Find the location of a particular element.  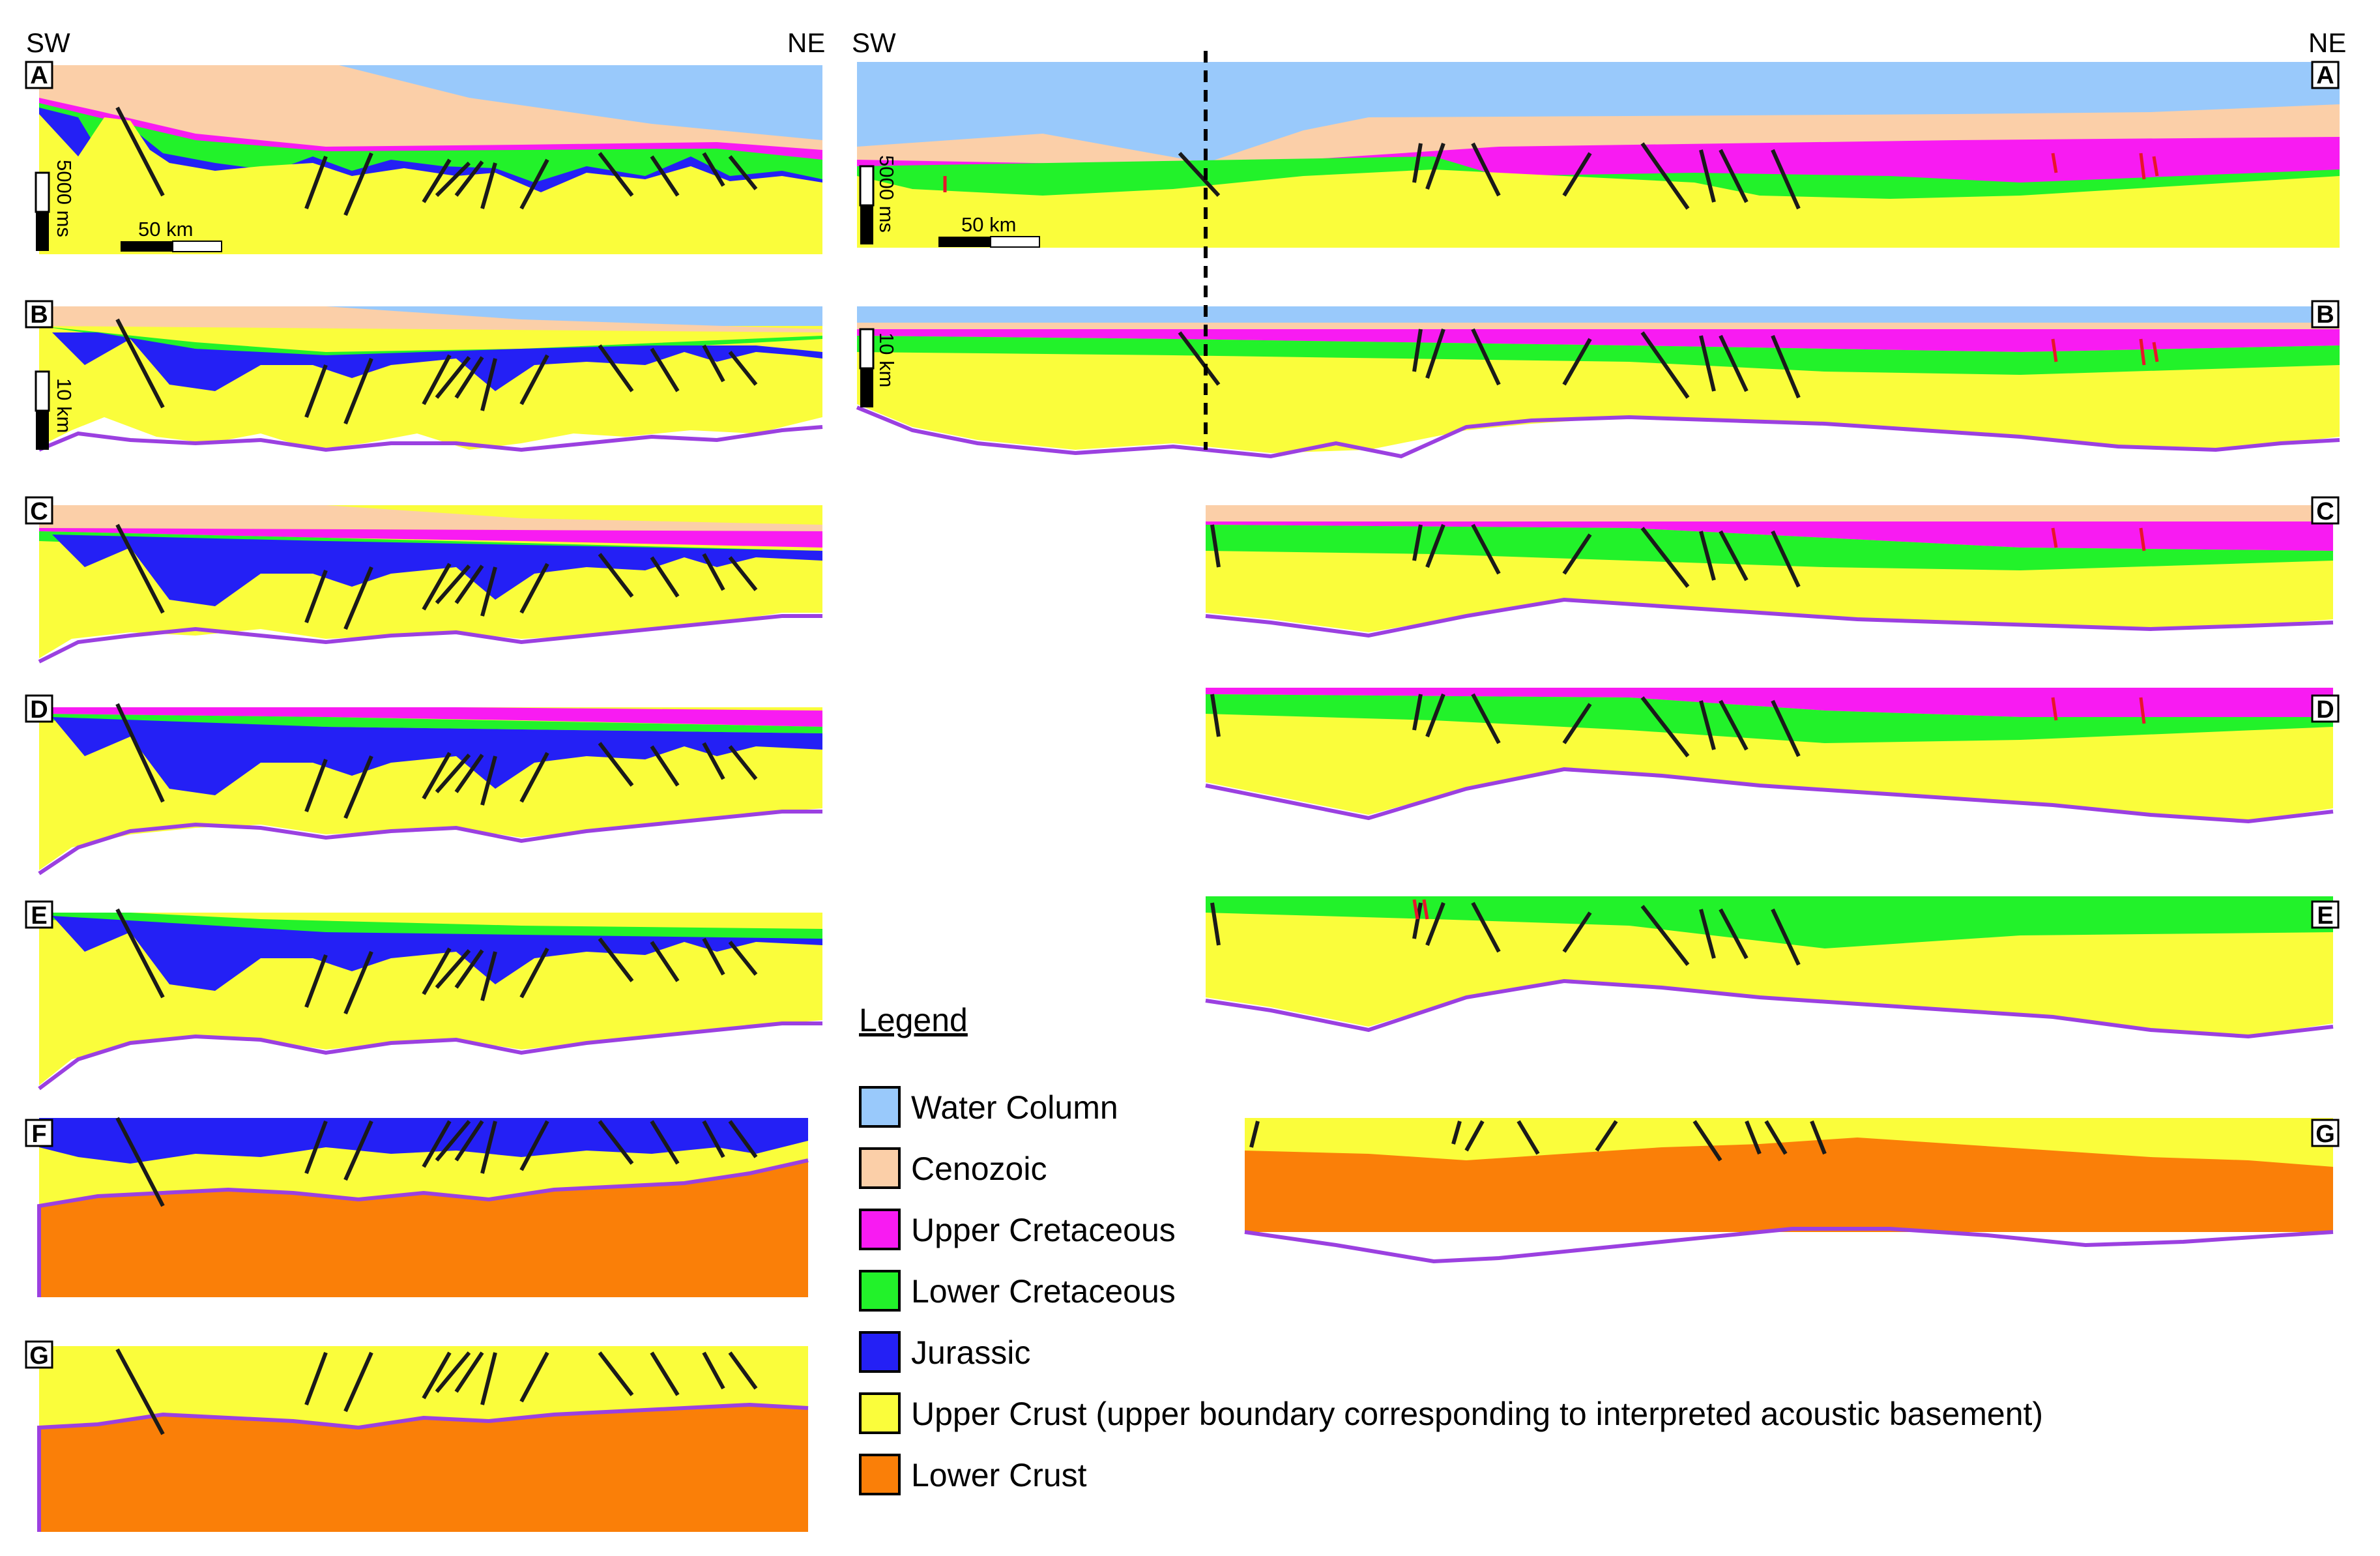

legend-item-lower-cretaceous: Lower Cretaceous is located at coordinates (1018, 1291).